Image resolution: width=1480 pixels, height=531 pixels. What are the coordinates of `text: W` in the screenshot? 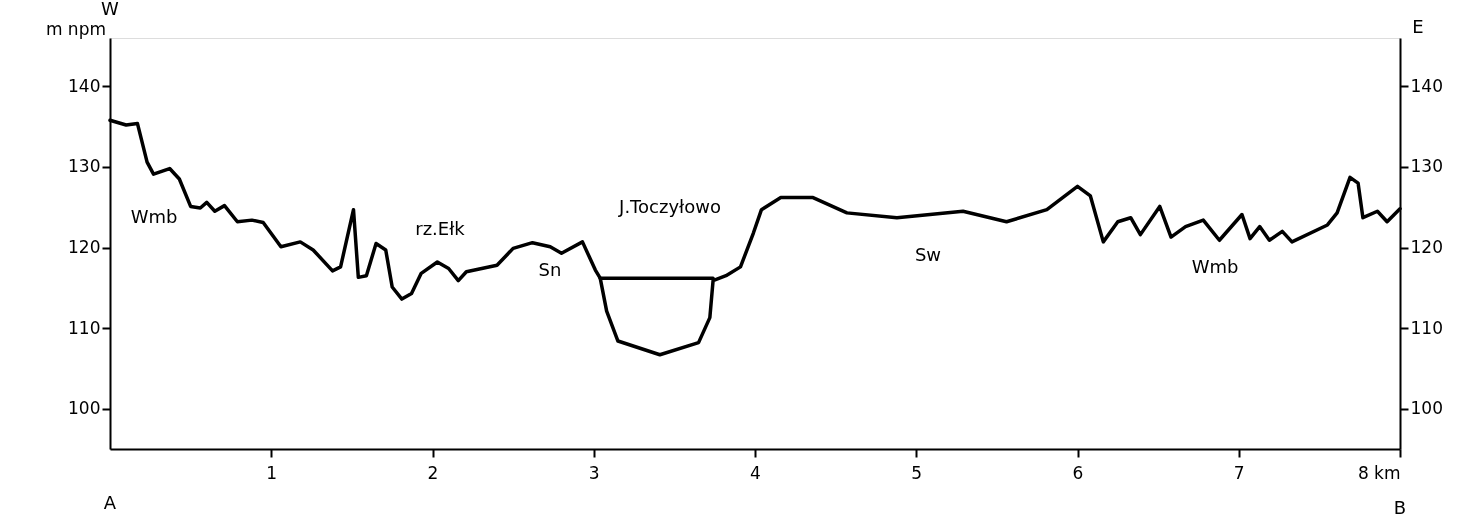 It's located at (110, 9).